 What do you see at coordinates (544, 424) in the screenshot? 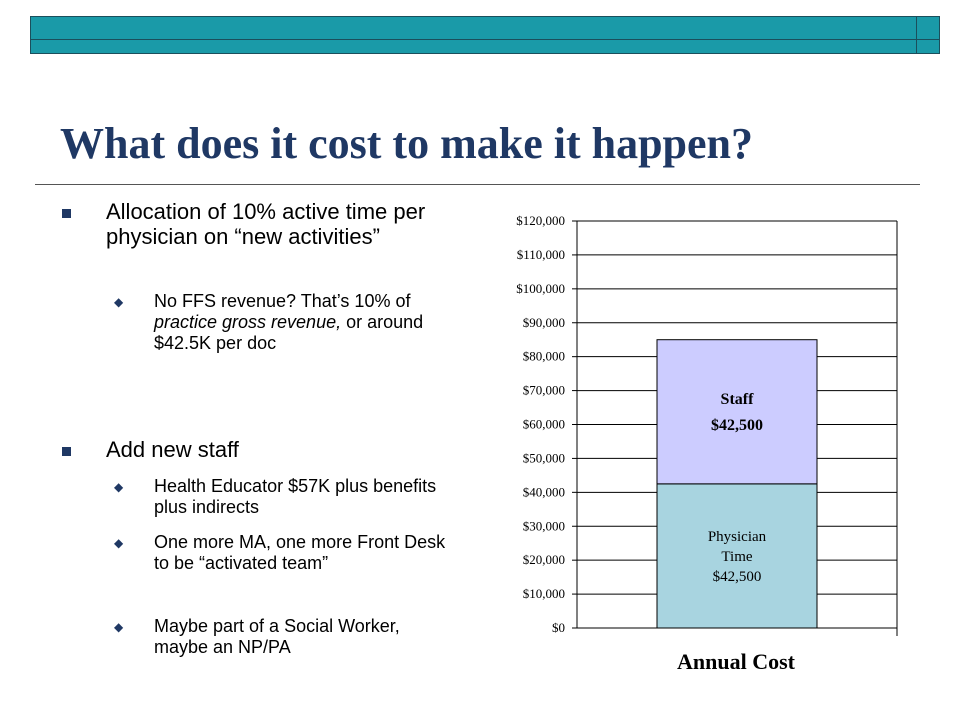
I see `y-tick-label: $60,000` at bounding box center [544, 424].